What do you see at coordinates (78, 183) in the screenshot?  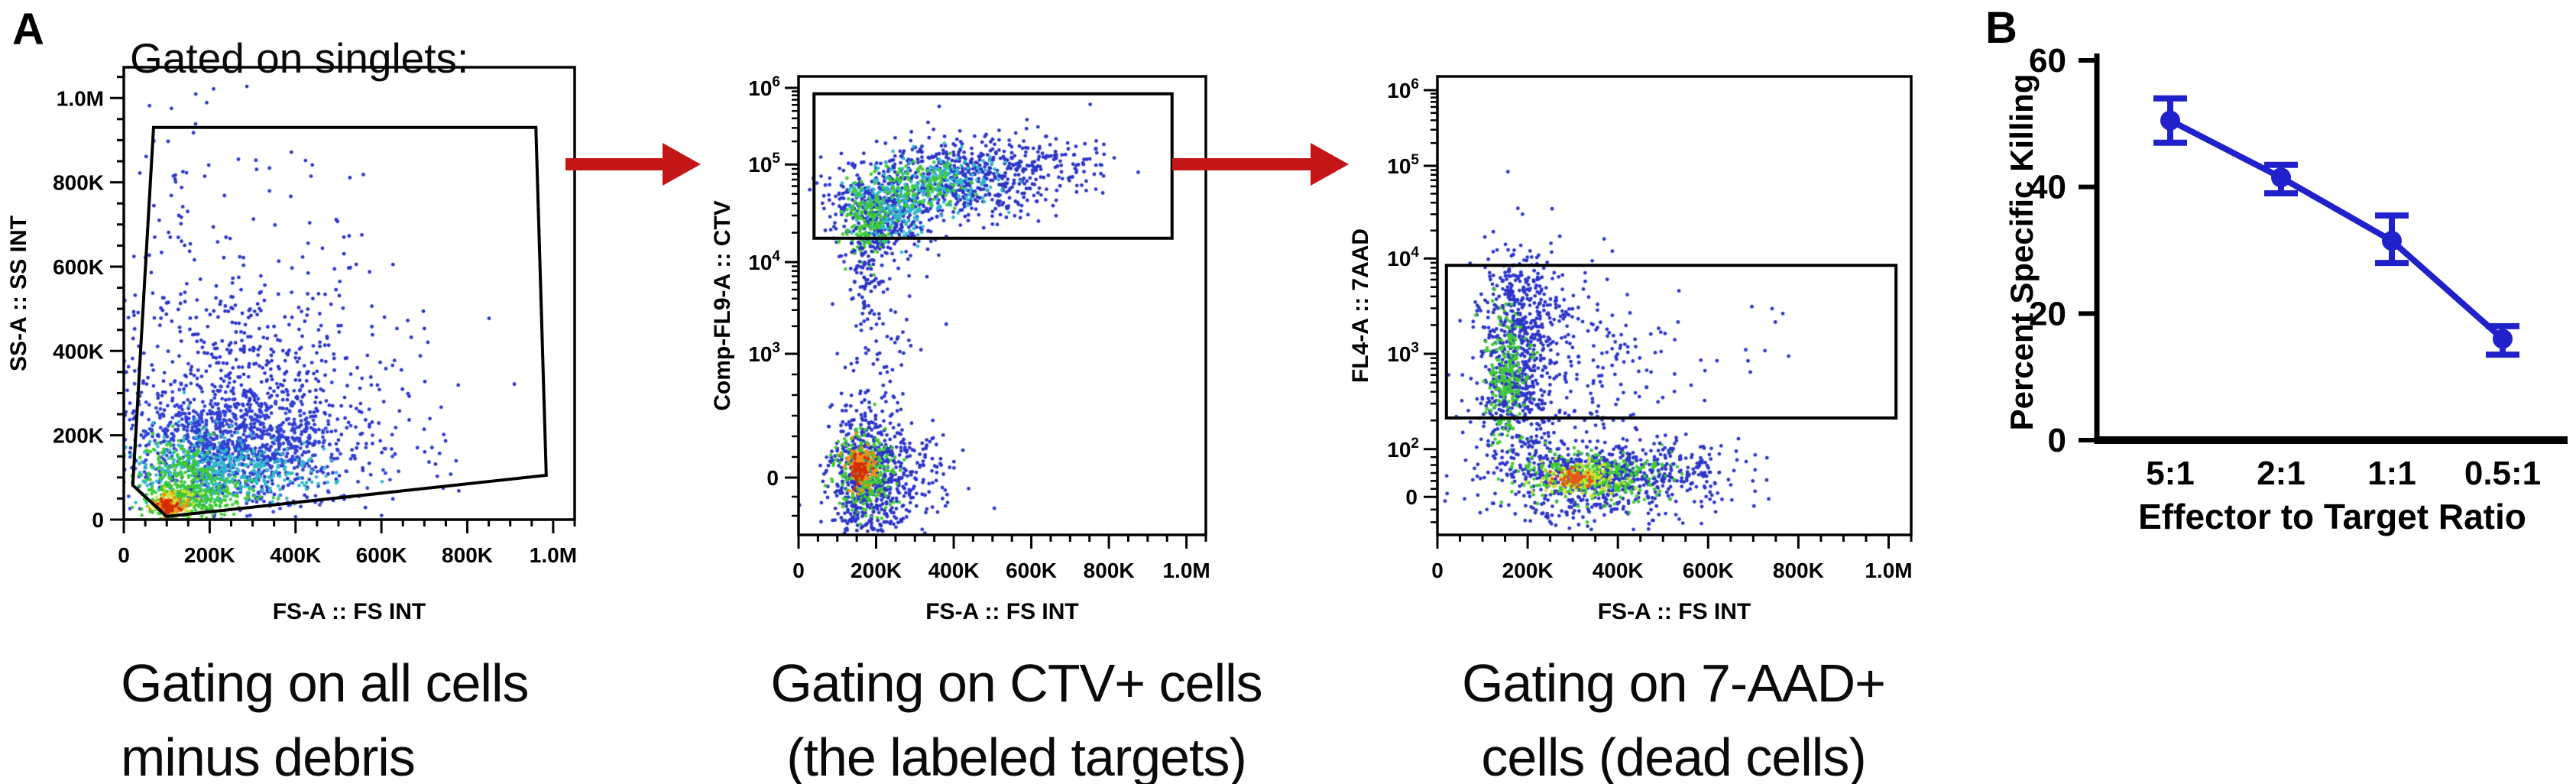 I see `y-tick-label: 800K` at bounding box center [78, 183].